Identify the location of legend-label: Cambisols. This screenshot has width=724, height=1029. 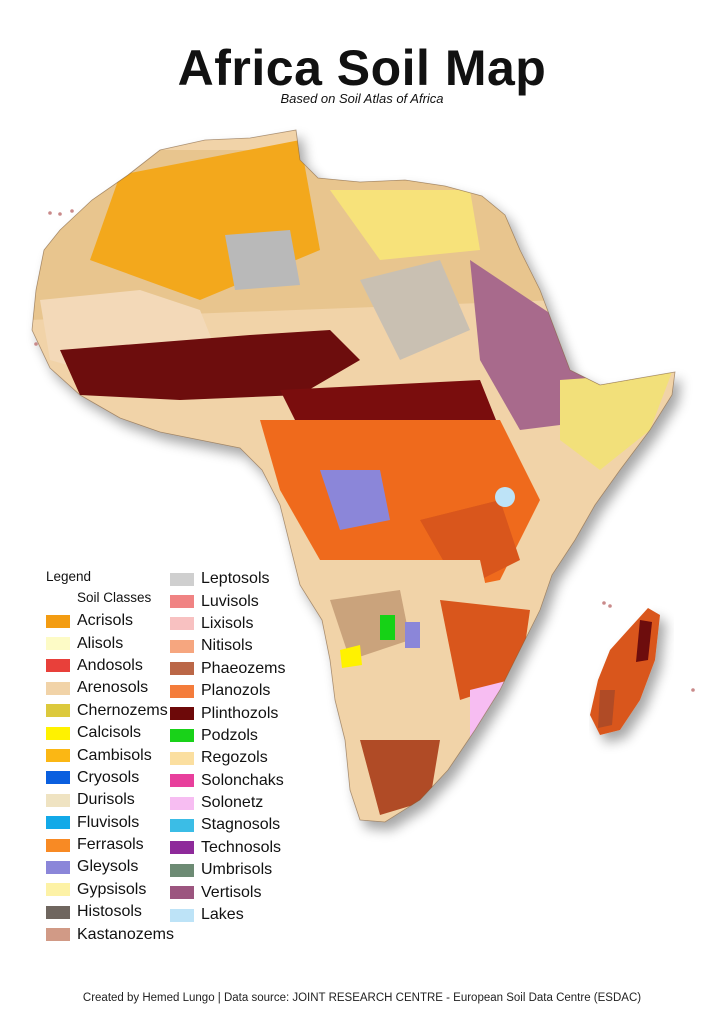
(114, 755).